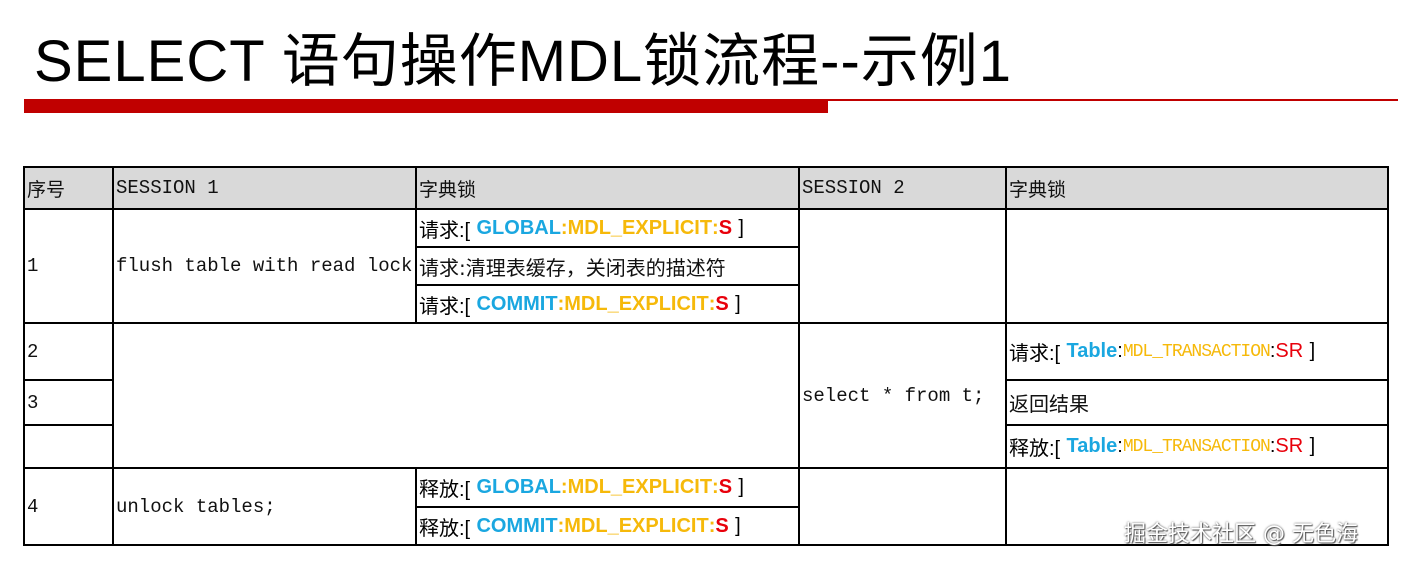 Image resolution: width=1402 pixels, height=562 pixels. What do you see at coordinates (902, 506) in the screenshot?
I see `row4-session2-empty` at bounding box center [902, 506].